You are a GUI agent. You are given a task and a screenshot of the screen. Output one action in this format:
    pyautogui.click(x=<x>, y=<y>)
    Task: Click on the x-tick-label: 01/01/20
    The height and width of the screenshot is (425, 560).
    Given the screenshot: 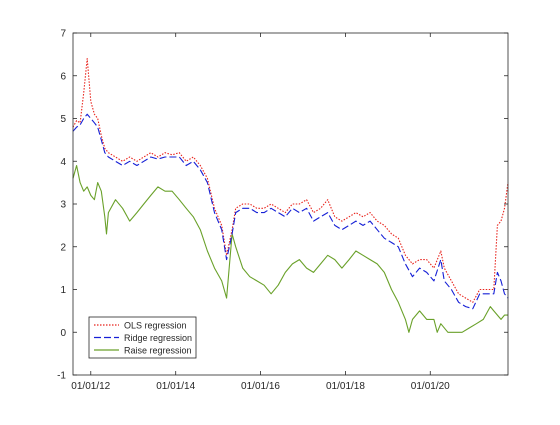 What is the action you would take?
    pyautogui.click(x=430, y=386)
    